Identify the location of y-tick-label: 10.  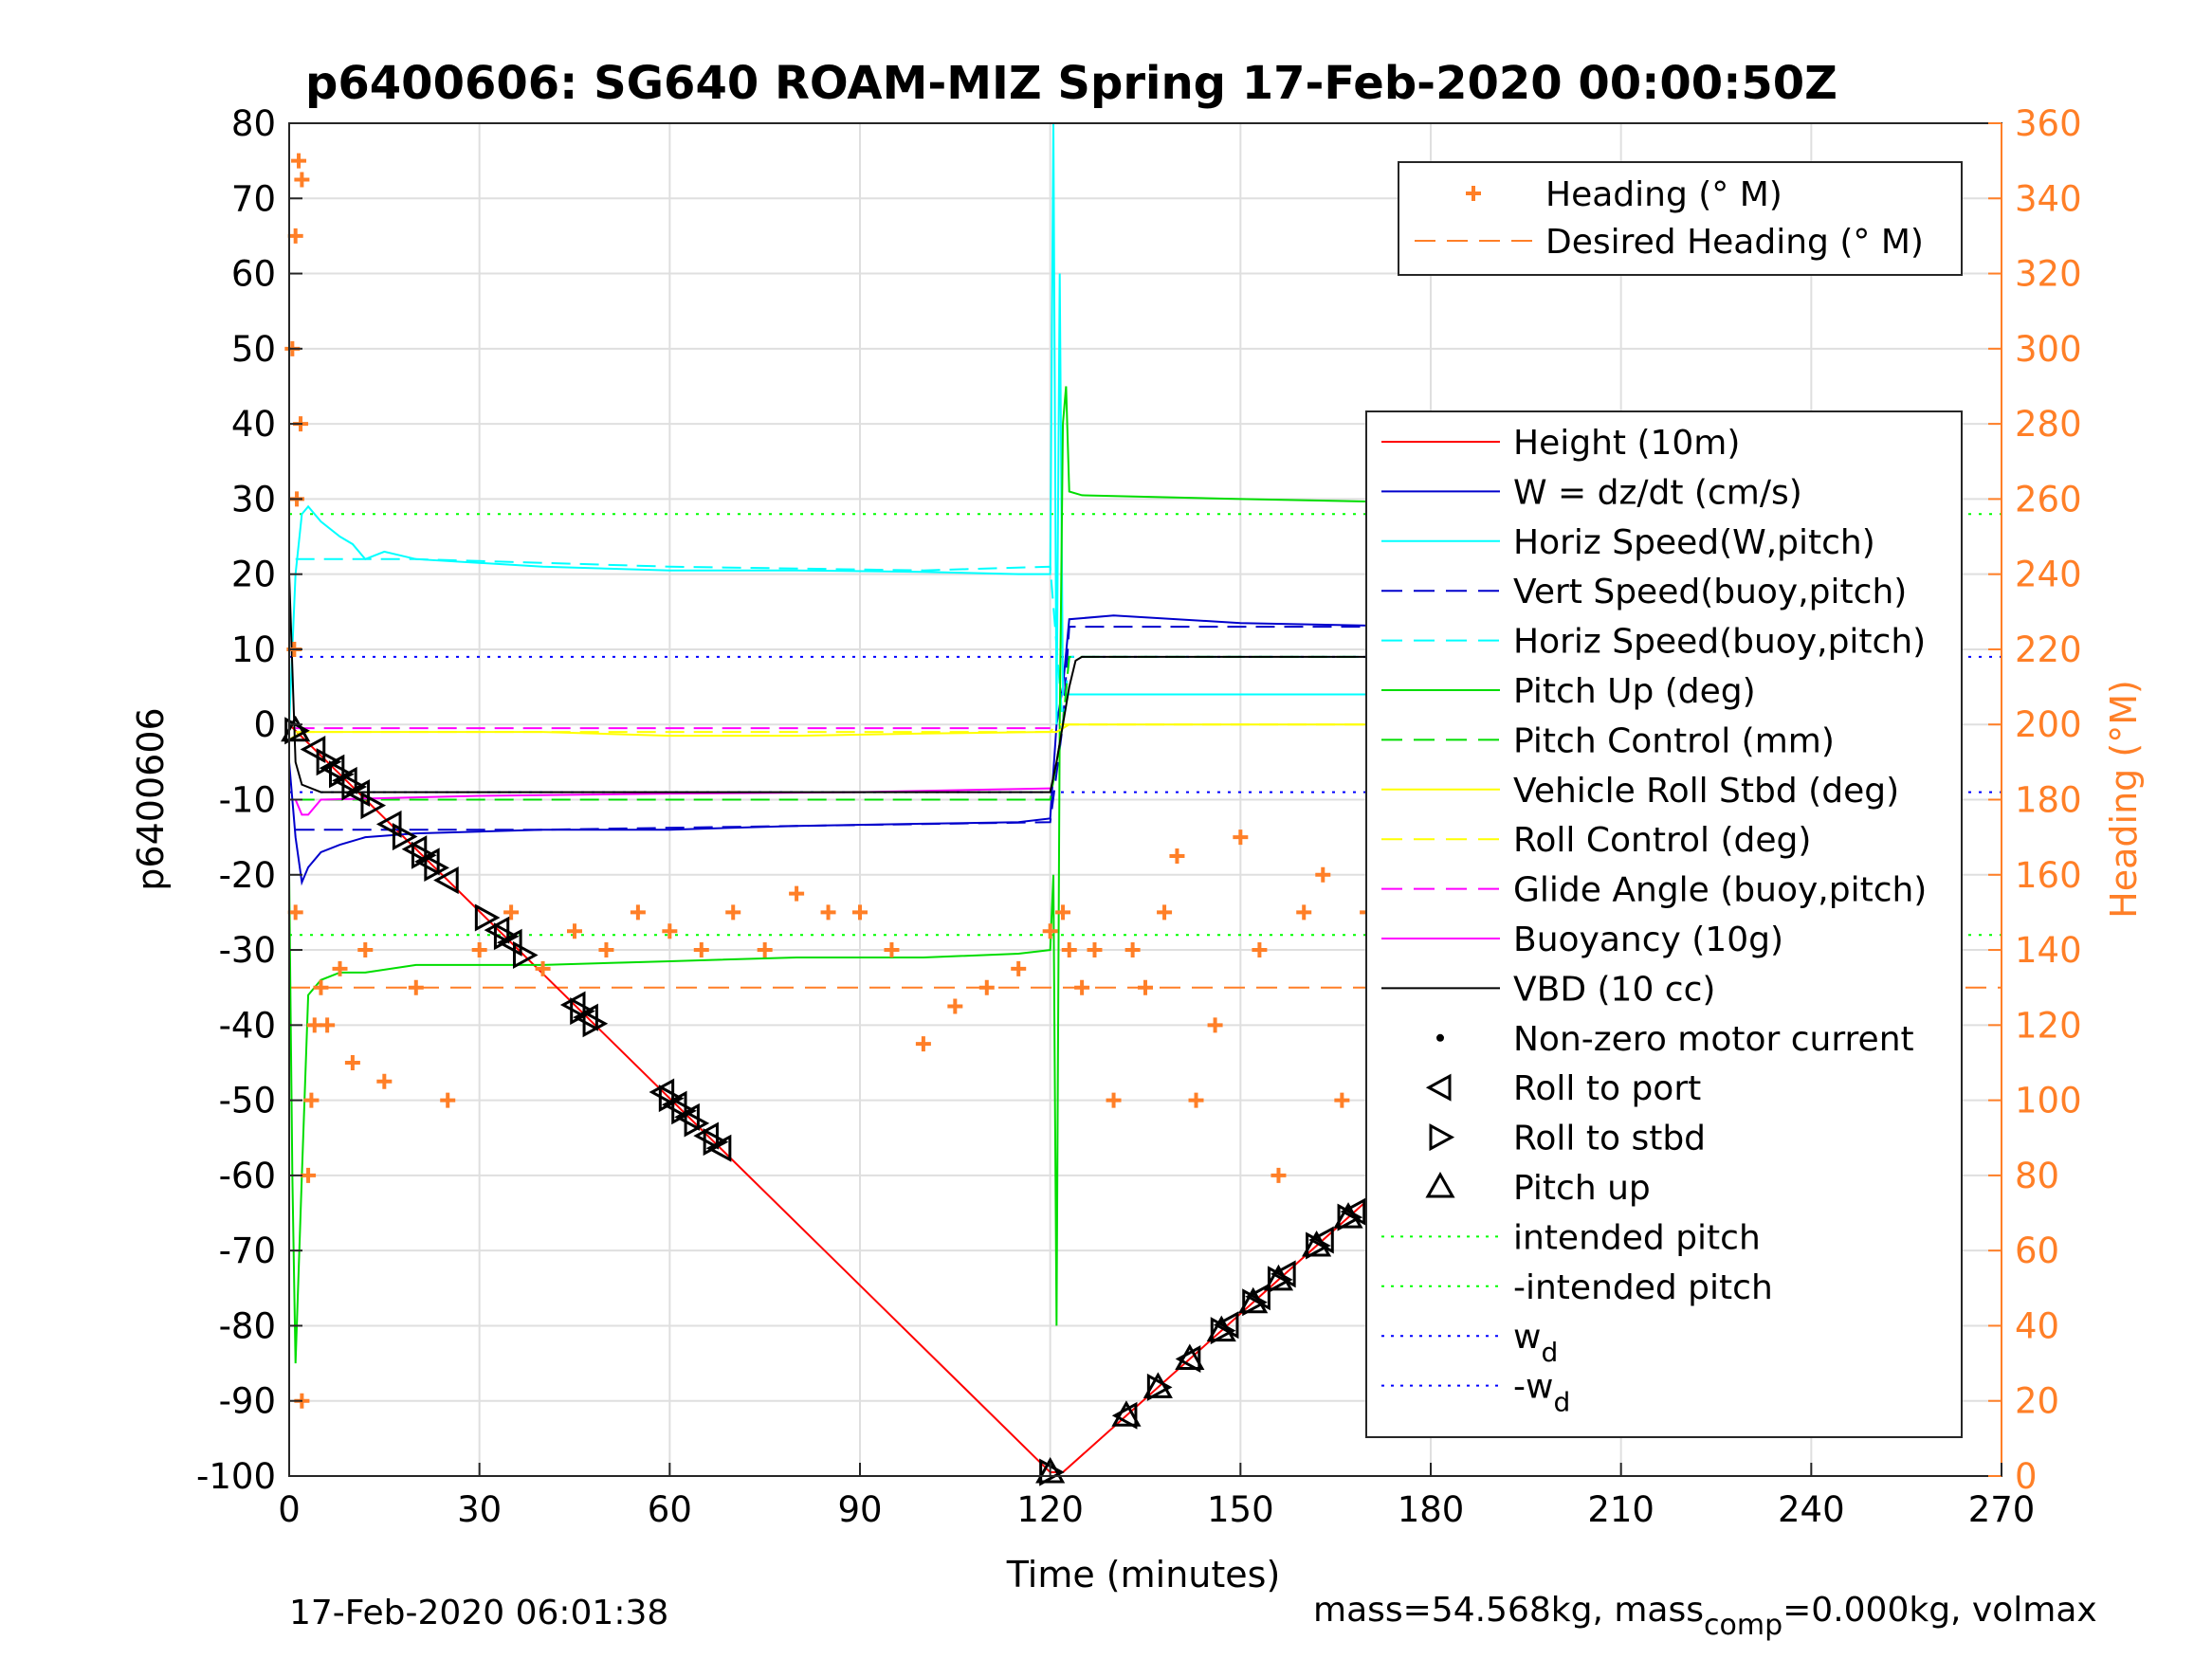
(253, 649).